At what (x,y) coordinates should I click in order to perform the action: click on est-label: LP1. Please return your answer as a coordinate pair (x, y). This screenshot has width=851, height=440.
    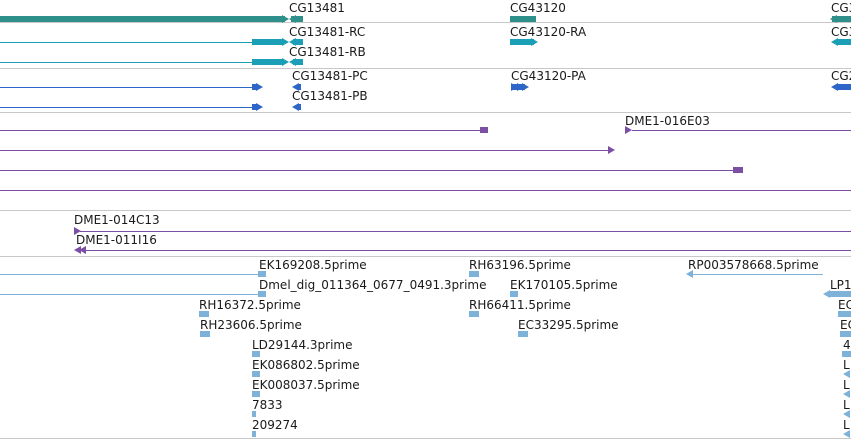
    Looking at the image, I should click on (840, 285).